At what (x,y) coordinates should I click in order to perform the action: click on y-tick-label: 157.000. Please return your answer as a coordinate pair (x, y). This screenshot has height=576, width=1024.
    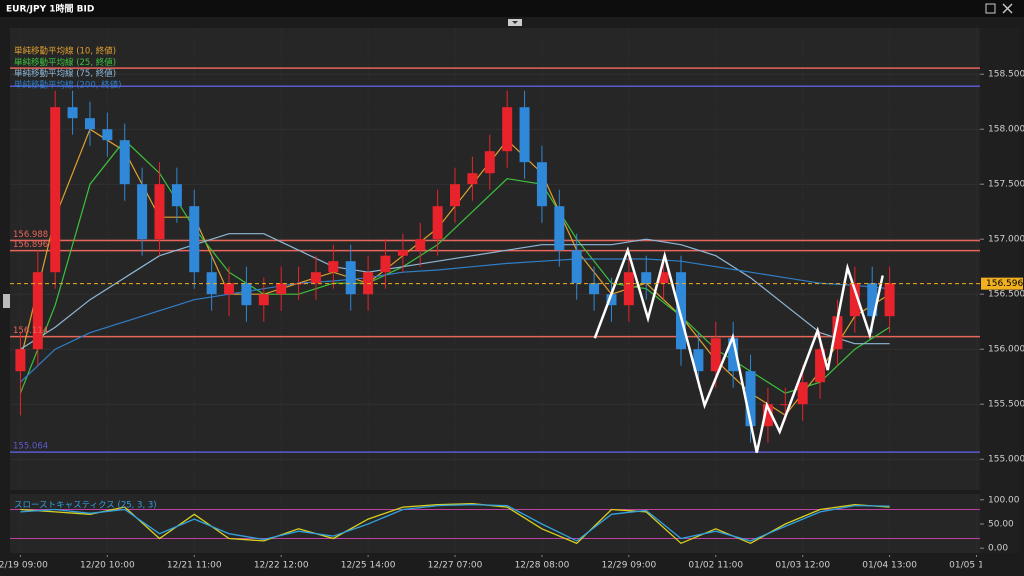
    Looking at the image, I should click on (1006, 240).